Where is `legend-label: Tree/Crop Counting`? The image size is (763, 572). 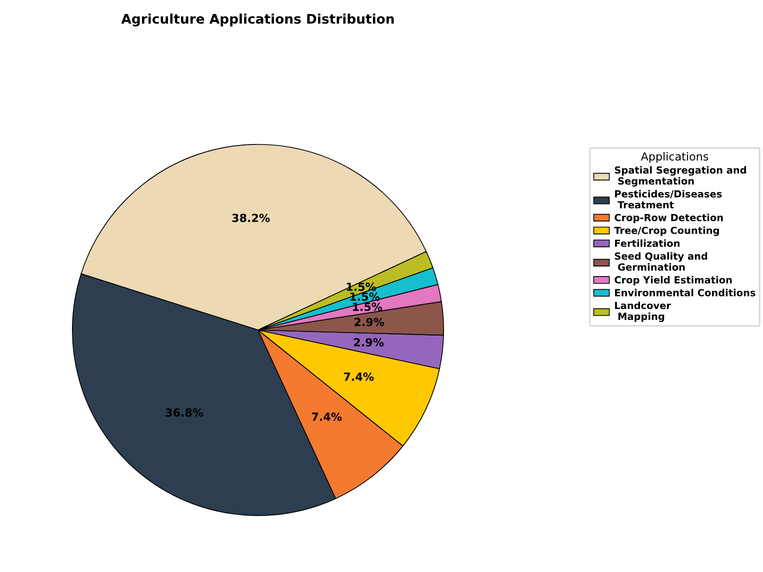 legend-label: Tree/Crop Counting is located at coordinates (666, 231).